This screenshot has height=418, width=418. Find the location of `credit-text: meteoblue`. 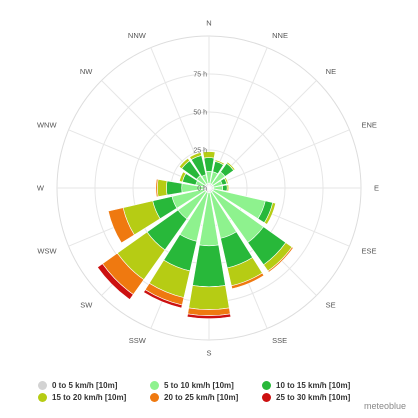

credit-text: meteoblue is located at coordinates (384, 406).